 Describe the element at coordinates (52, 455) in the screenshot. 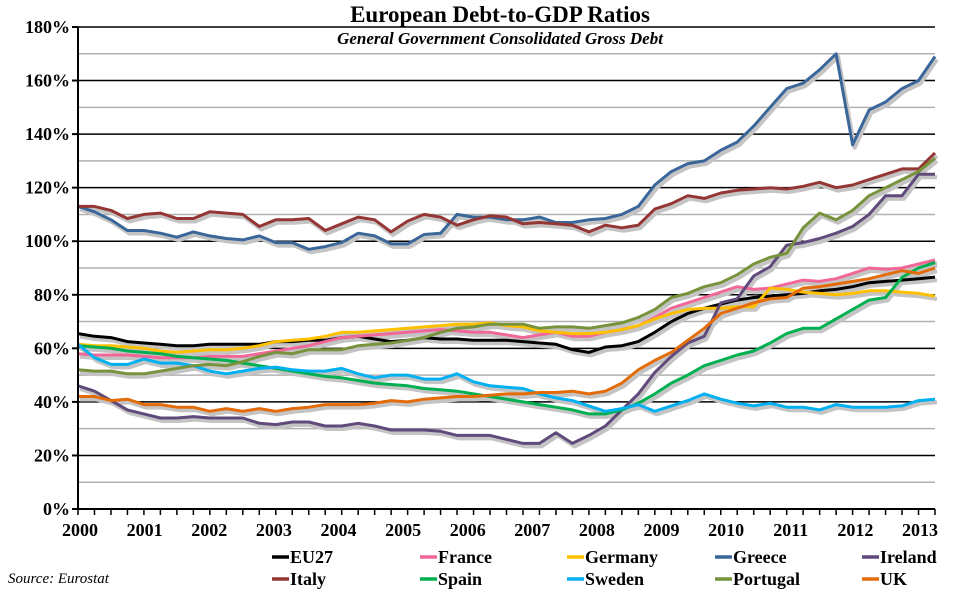

I see `y-tick-label: 20%` at that location.